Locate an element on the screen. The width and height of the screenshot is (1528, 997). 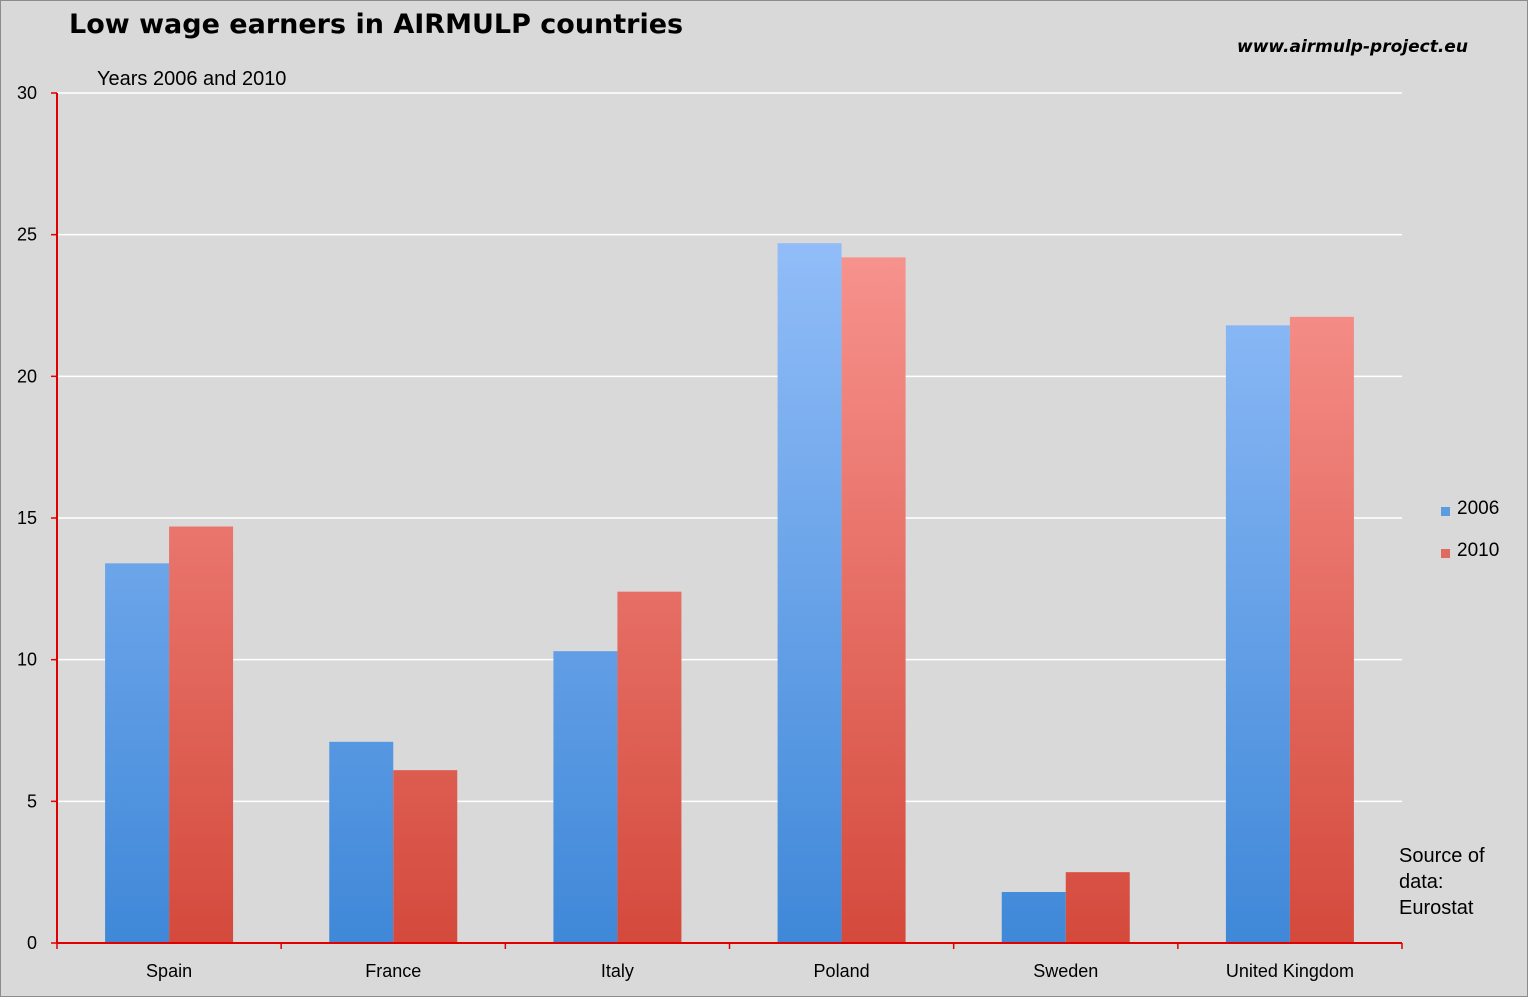
y-tick-label: 30 is located at coordinates (27, 93).